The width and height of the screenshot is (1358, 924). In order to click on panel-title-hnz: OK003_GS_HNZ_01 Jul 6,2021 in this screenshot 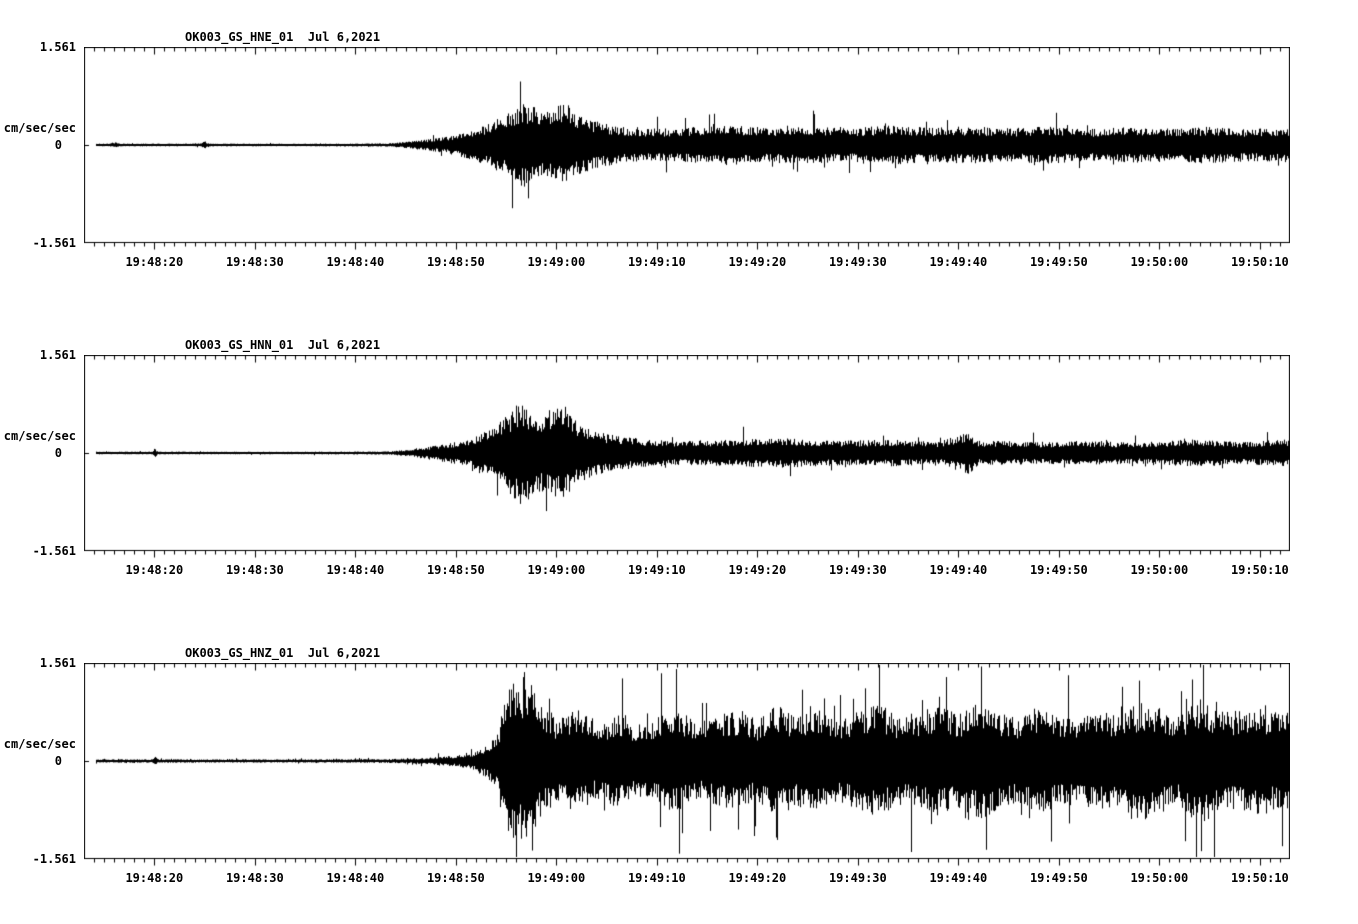, I will do `click(283, 653)`.